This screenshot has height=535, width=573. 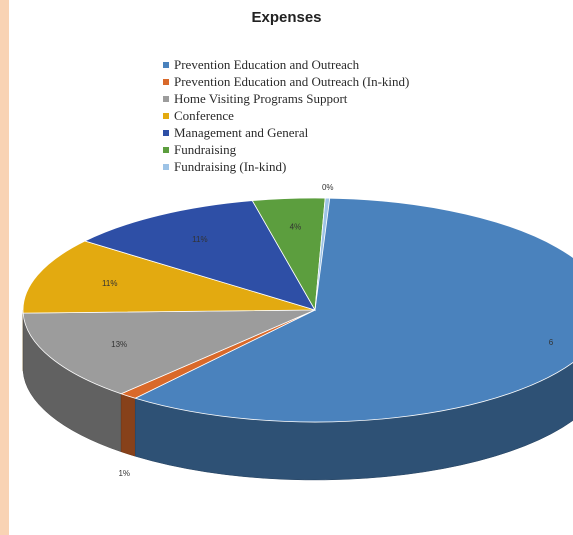 What do you see at coordinates (241, 132) in the screenshot?
I see `legend-label: Management and General` at bounding box center [241, 132].